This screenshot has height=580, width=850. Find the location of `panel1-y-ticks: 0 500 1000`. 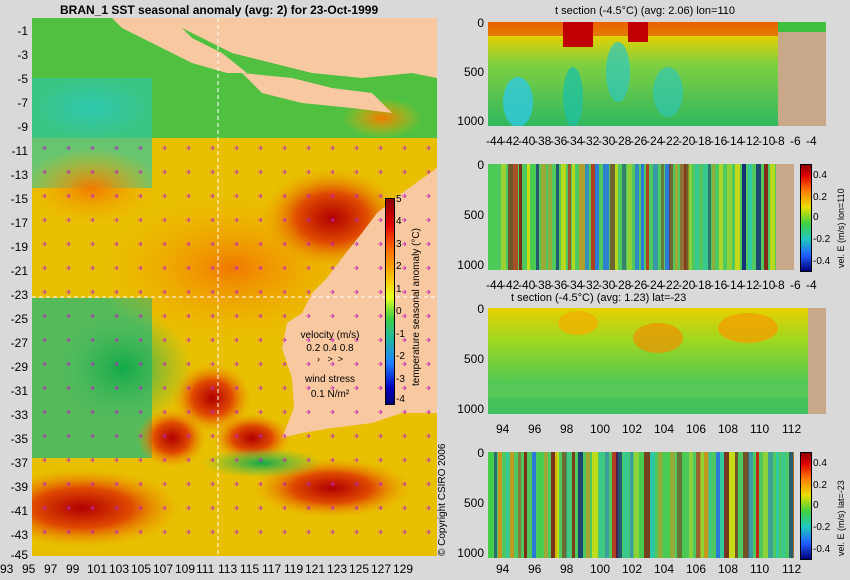

panel1-y-ticks: 0 500 1000 is located at coordinates (468, 74).